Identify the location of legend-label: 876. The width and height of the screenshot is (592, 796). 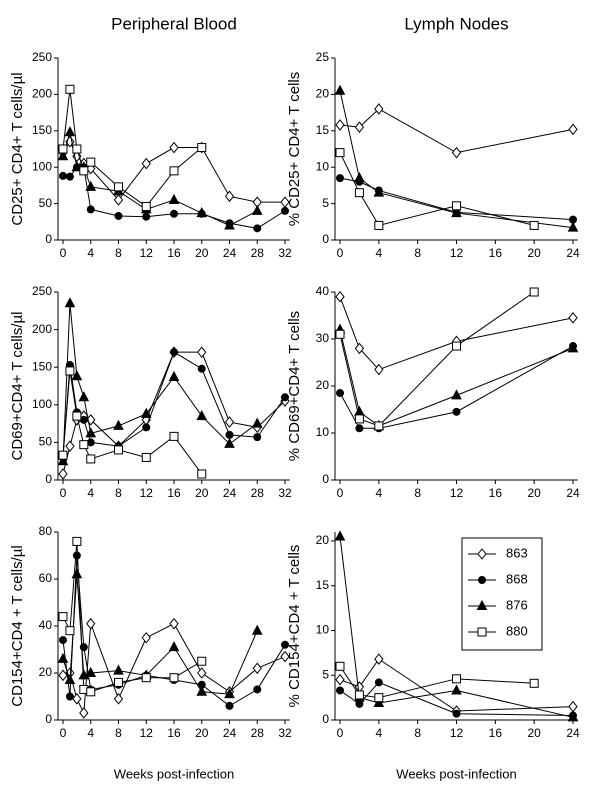
(517, 604).